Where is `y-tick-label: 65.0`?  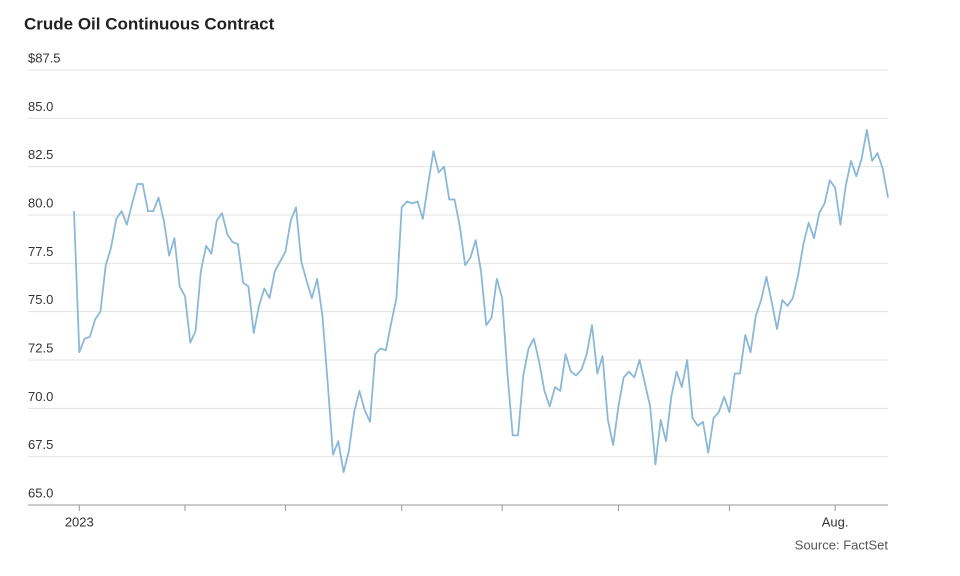 y-tick-label: 65.0 is located at coordinates (40, 492).